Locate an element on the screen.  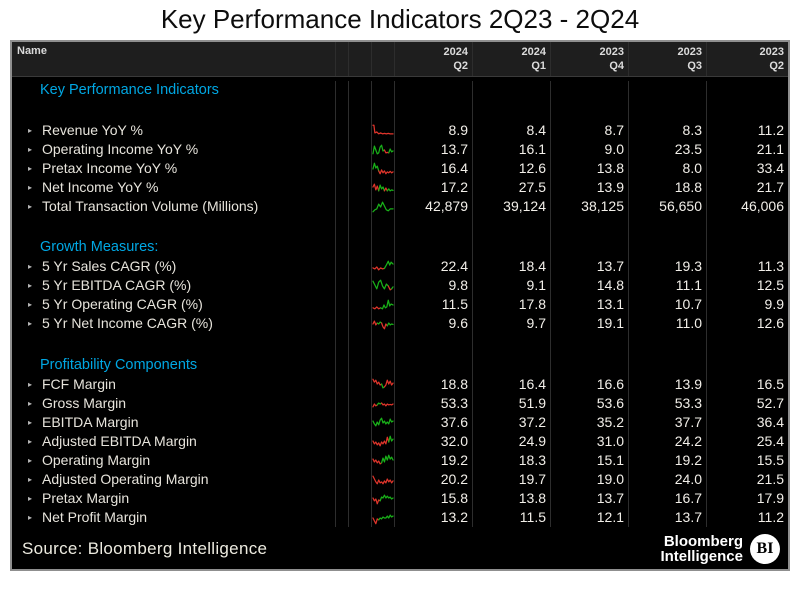
value-cell: 39,124 is located at coordinates (512, 206).